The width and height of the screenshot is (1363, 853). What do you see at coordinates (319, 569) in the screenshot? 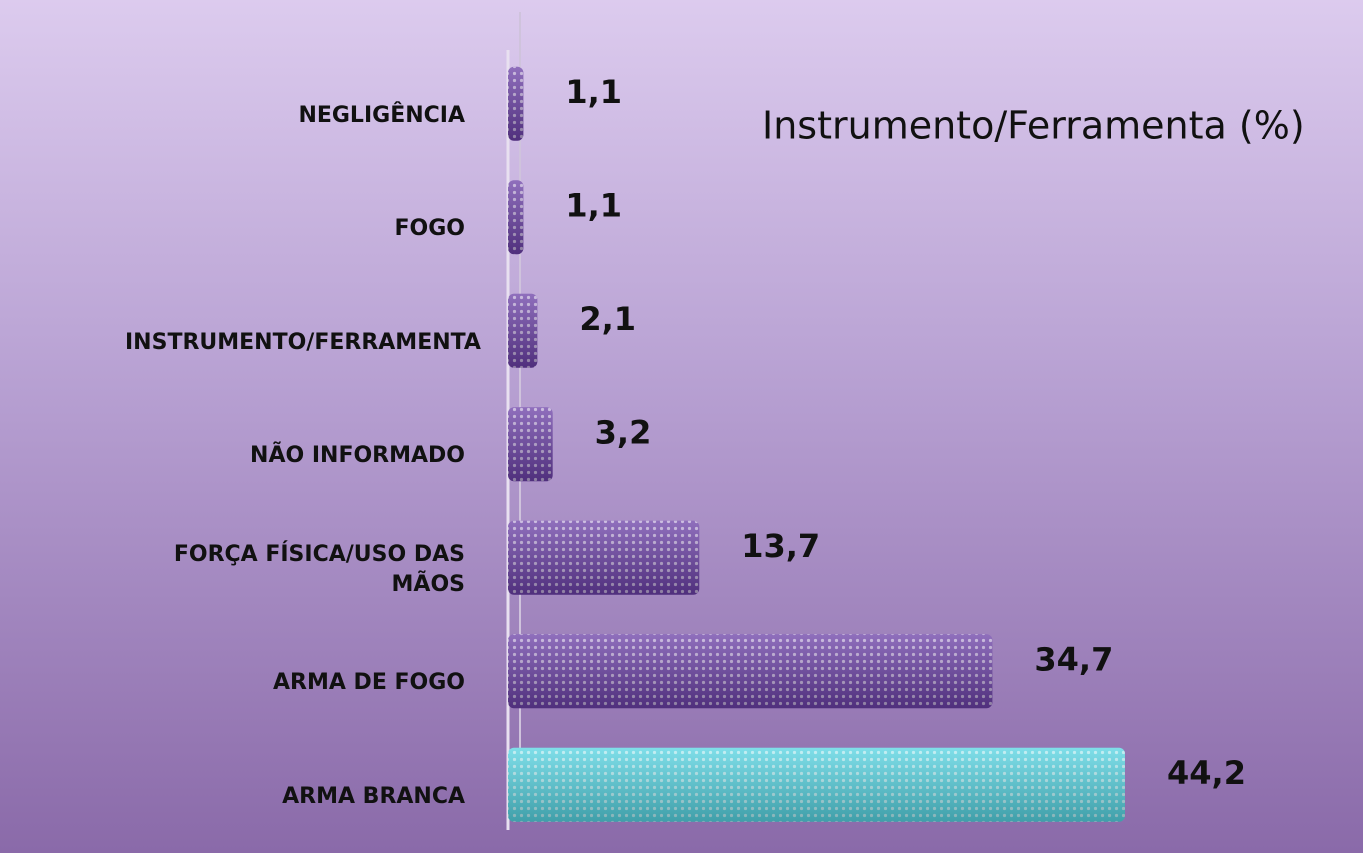
I see `category-label: FORÇA FÍSICA/USO DAS MÃOS` at bounding box center [319, 569].